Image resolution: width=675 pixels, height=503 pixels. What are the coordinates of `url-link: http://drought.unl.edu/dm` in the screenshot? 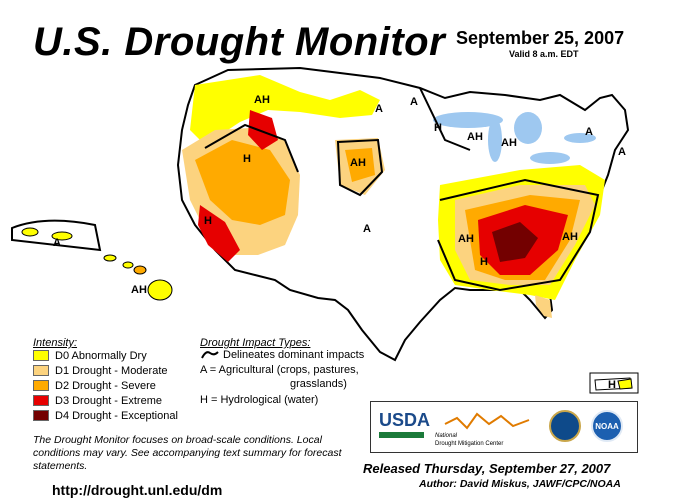 It's located at (137, 490).